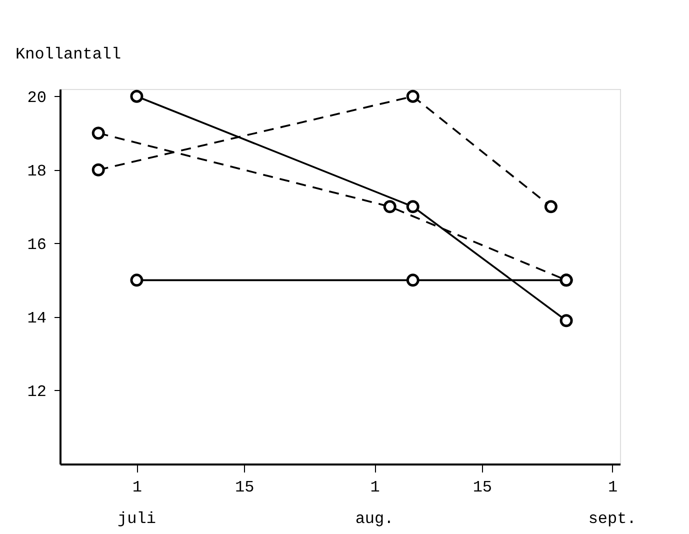 The height and width of the screenshot is (534, 689). Describe the element at coordinates (137, 519) in the screenshot. I see `x2-tick-label: juli` at that location.